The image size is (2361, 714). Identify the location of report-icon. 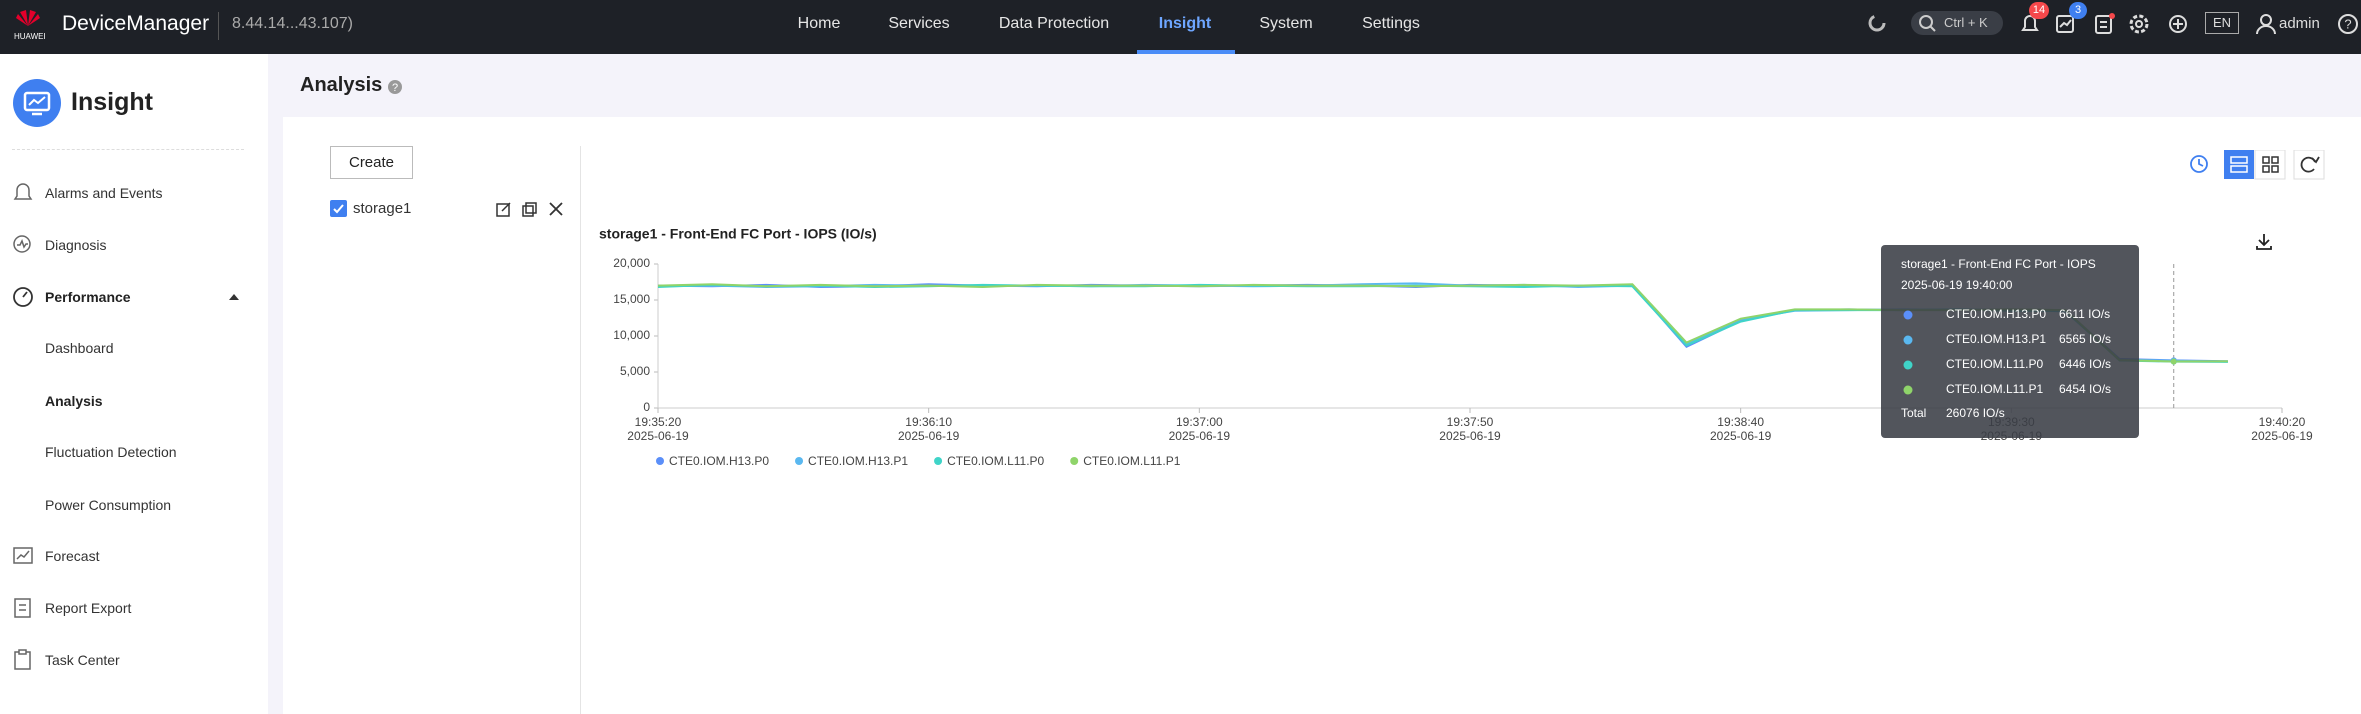
(22, 608).